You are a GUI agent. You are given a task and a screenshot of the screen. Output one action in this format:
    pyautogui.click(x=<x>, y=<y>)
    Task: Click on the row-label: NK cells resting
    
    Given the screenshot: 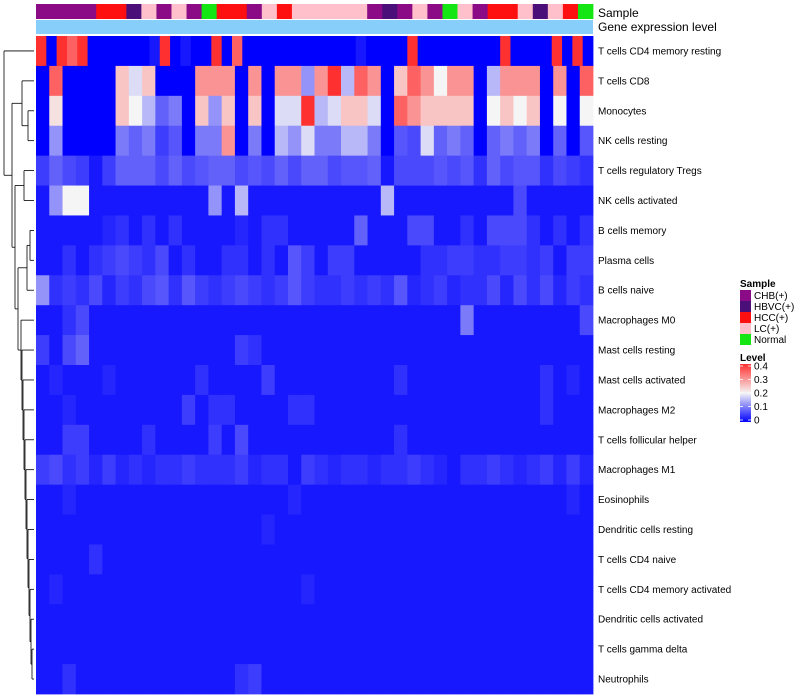 What is the action you would take?
    pyautogui.click(x=632, y=141)
    